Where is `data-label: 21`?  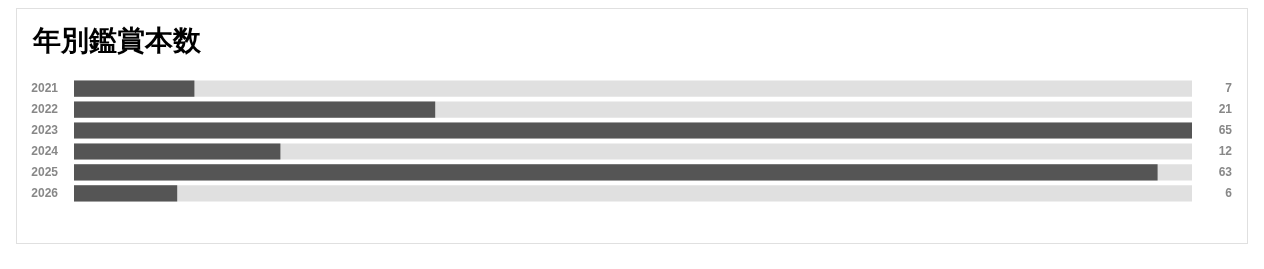
data-label: 21 is located at coordinates (1225, 108).